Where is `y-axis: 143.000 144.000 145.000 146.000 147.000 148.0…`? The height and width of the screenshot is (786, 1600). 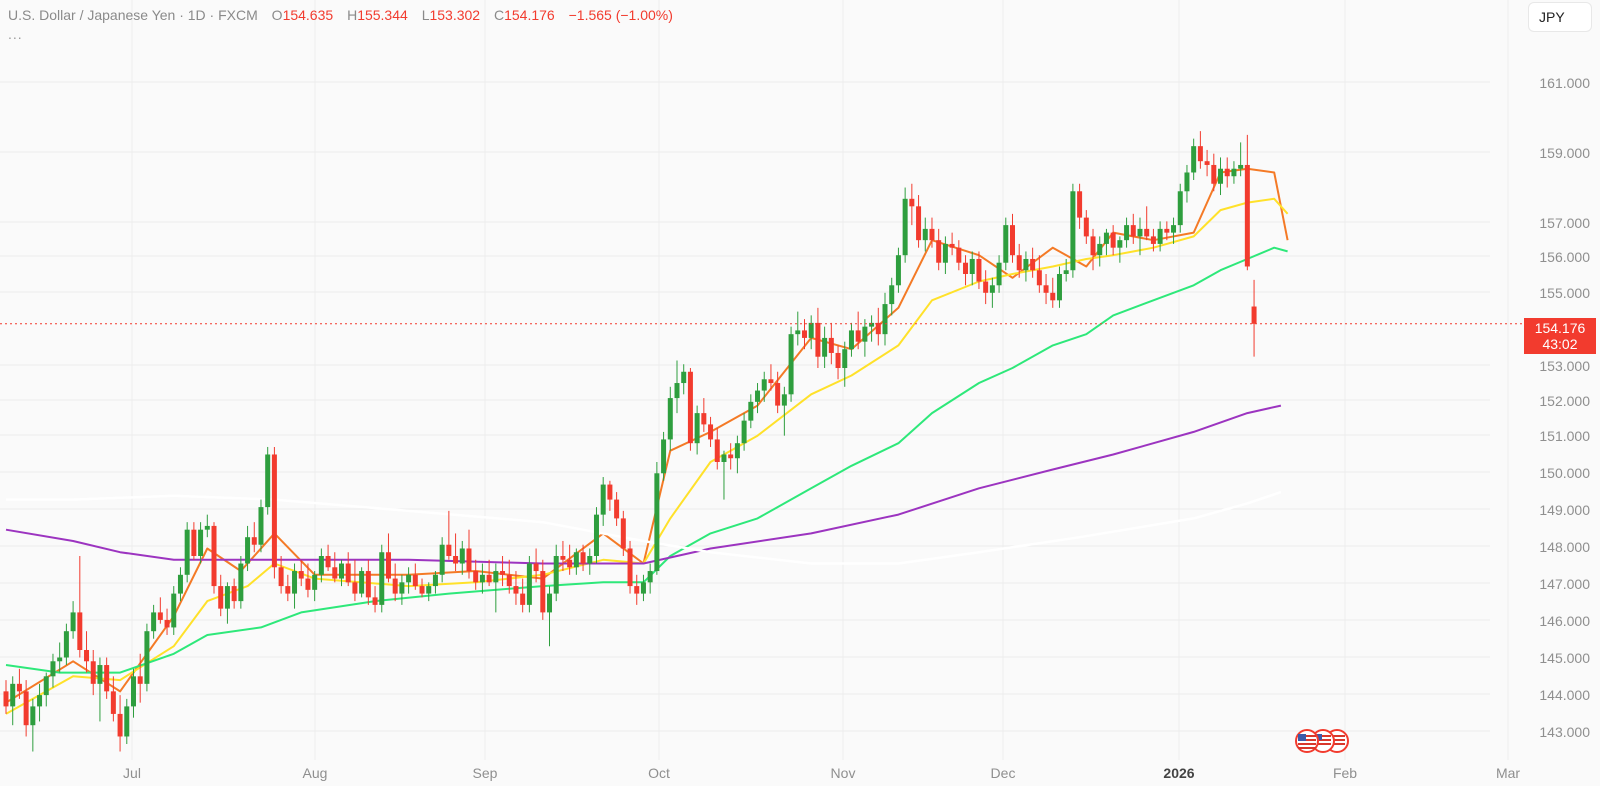 y-axis: 143.000 144.000 145.000 146.000 147.000 148.0… is located at coordinates (1564, 407).